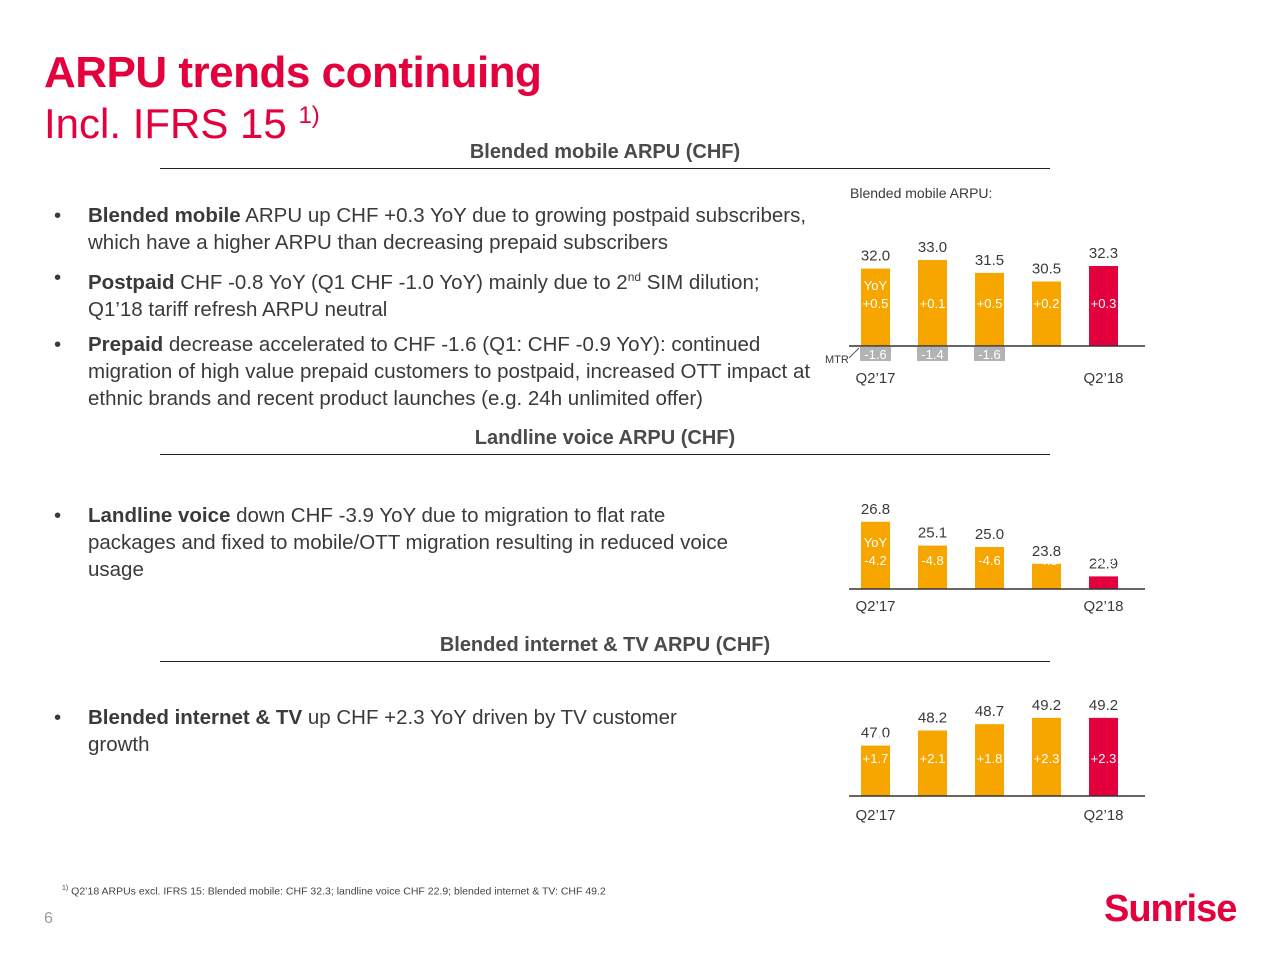  What do you see at coordinates (989, 534) in the screenshot?
I see `bar-value-label: 25.0` at bounding box center [989, 534].